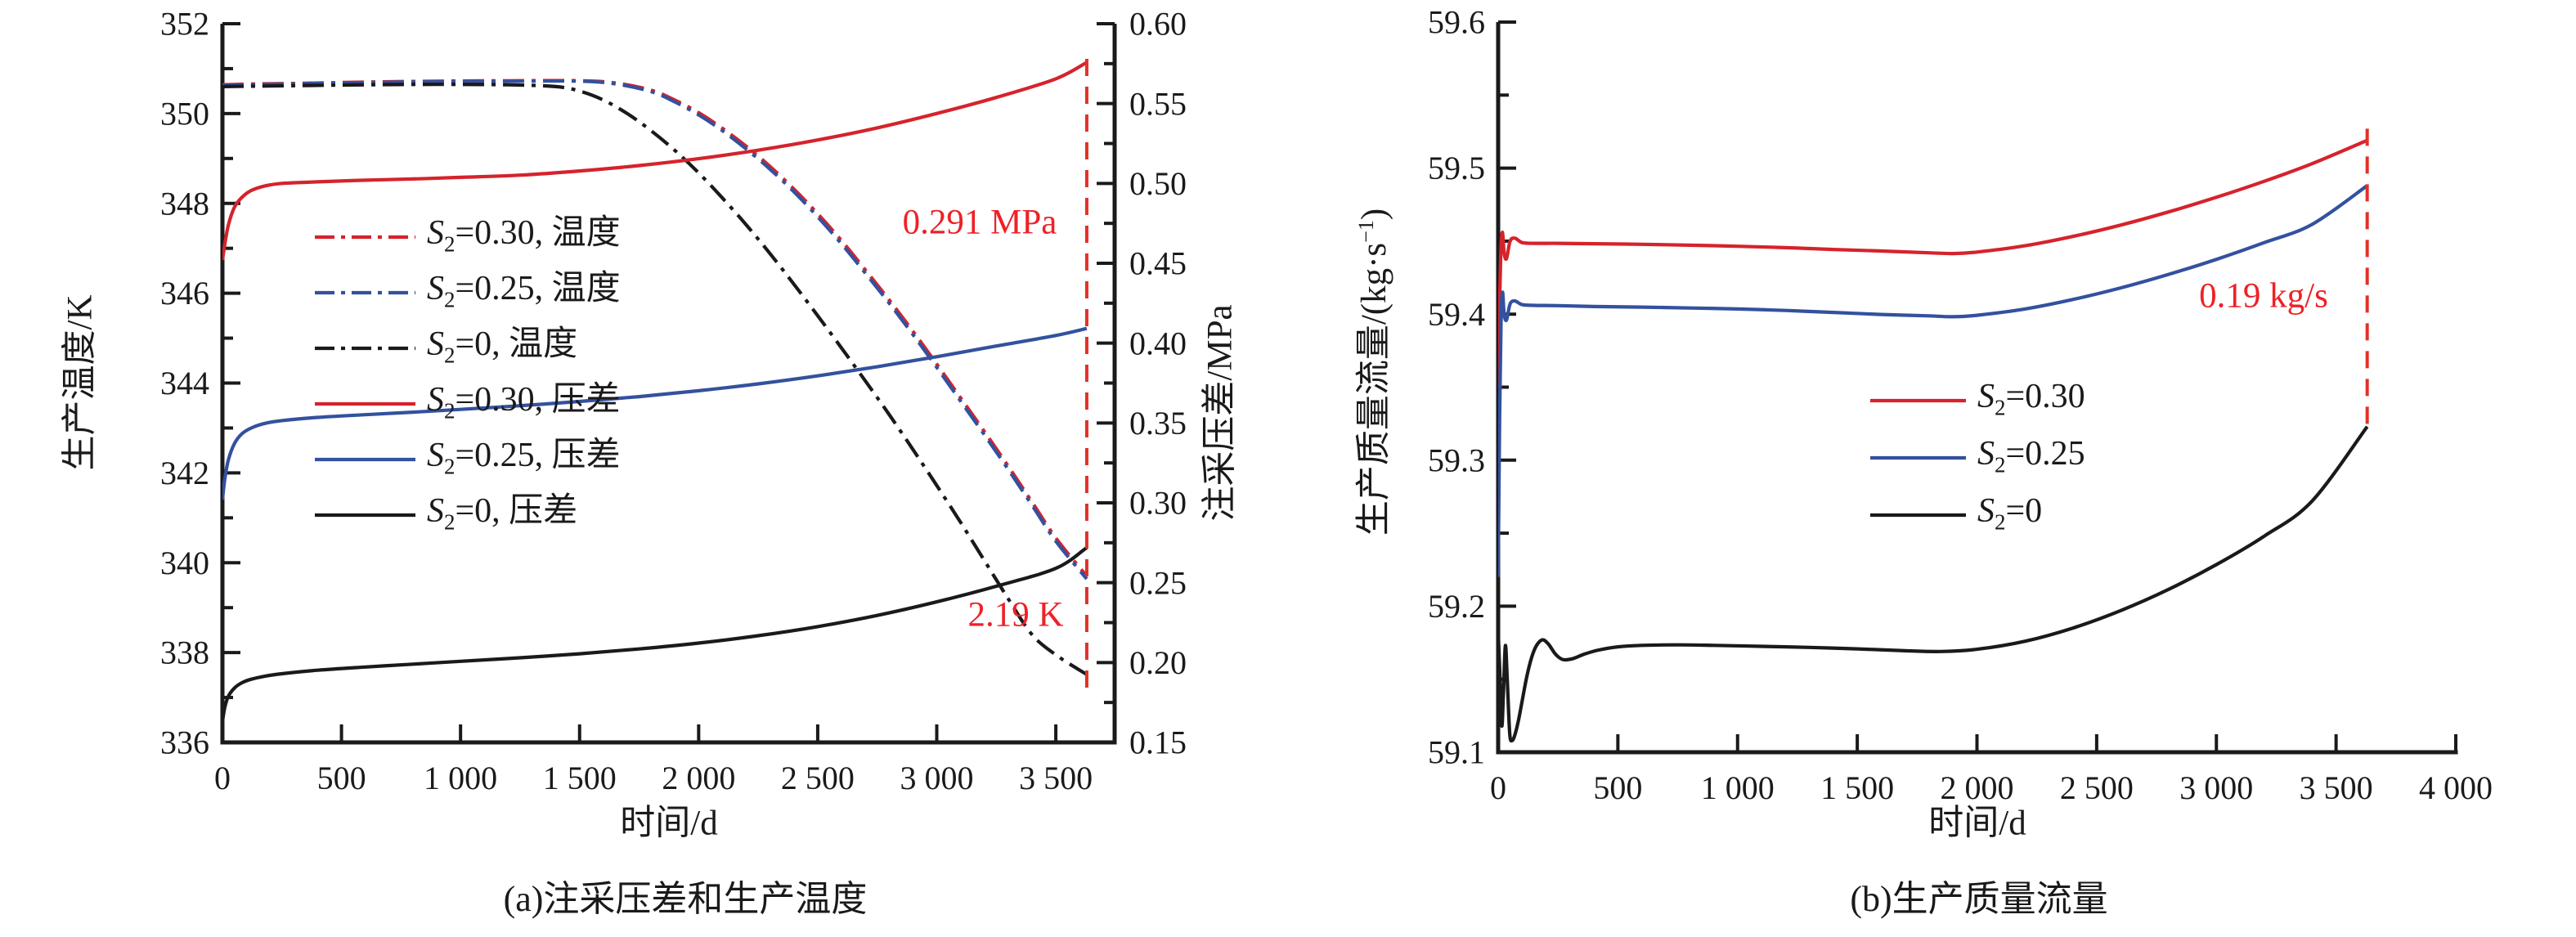 Image resolution: width=2576 pixels, height=937 pixels. What do you see at coordinates (1457, 460) in the screenshot?
I see `svg-text: 59.3` at bounding box center [1457, 460].